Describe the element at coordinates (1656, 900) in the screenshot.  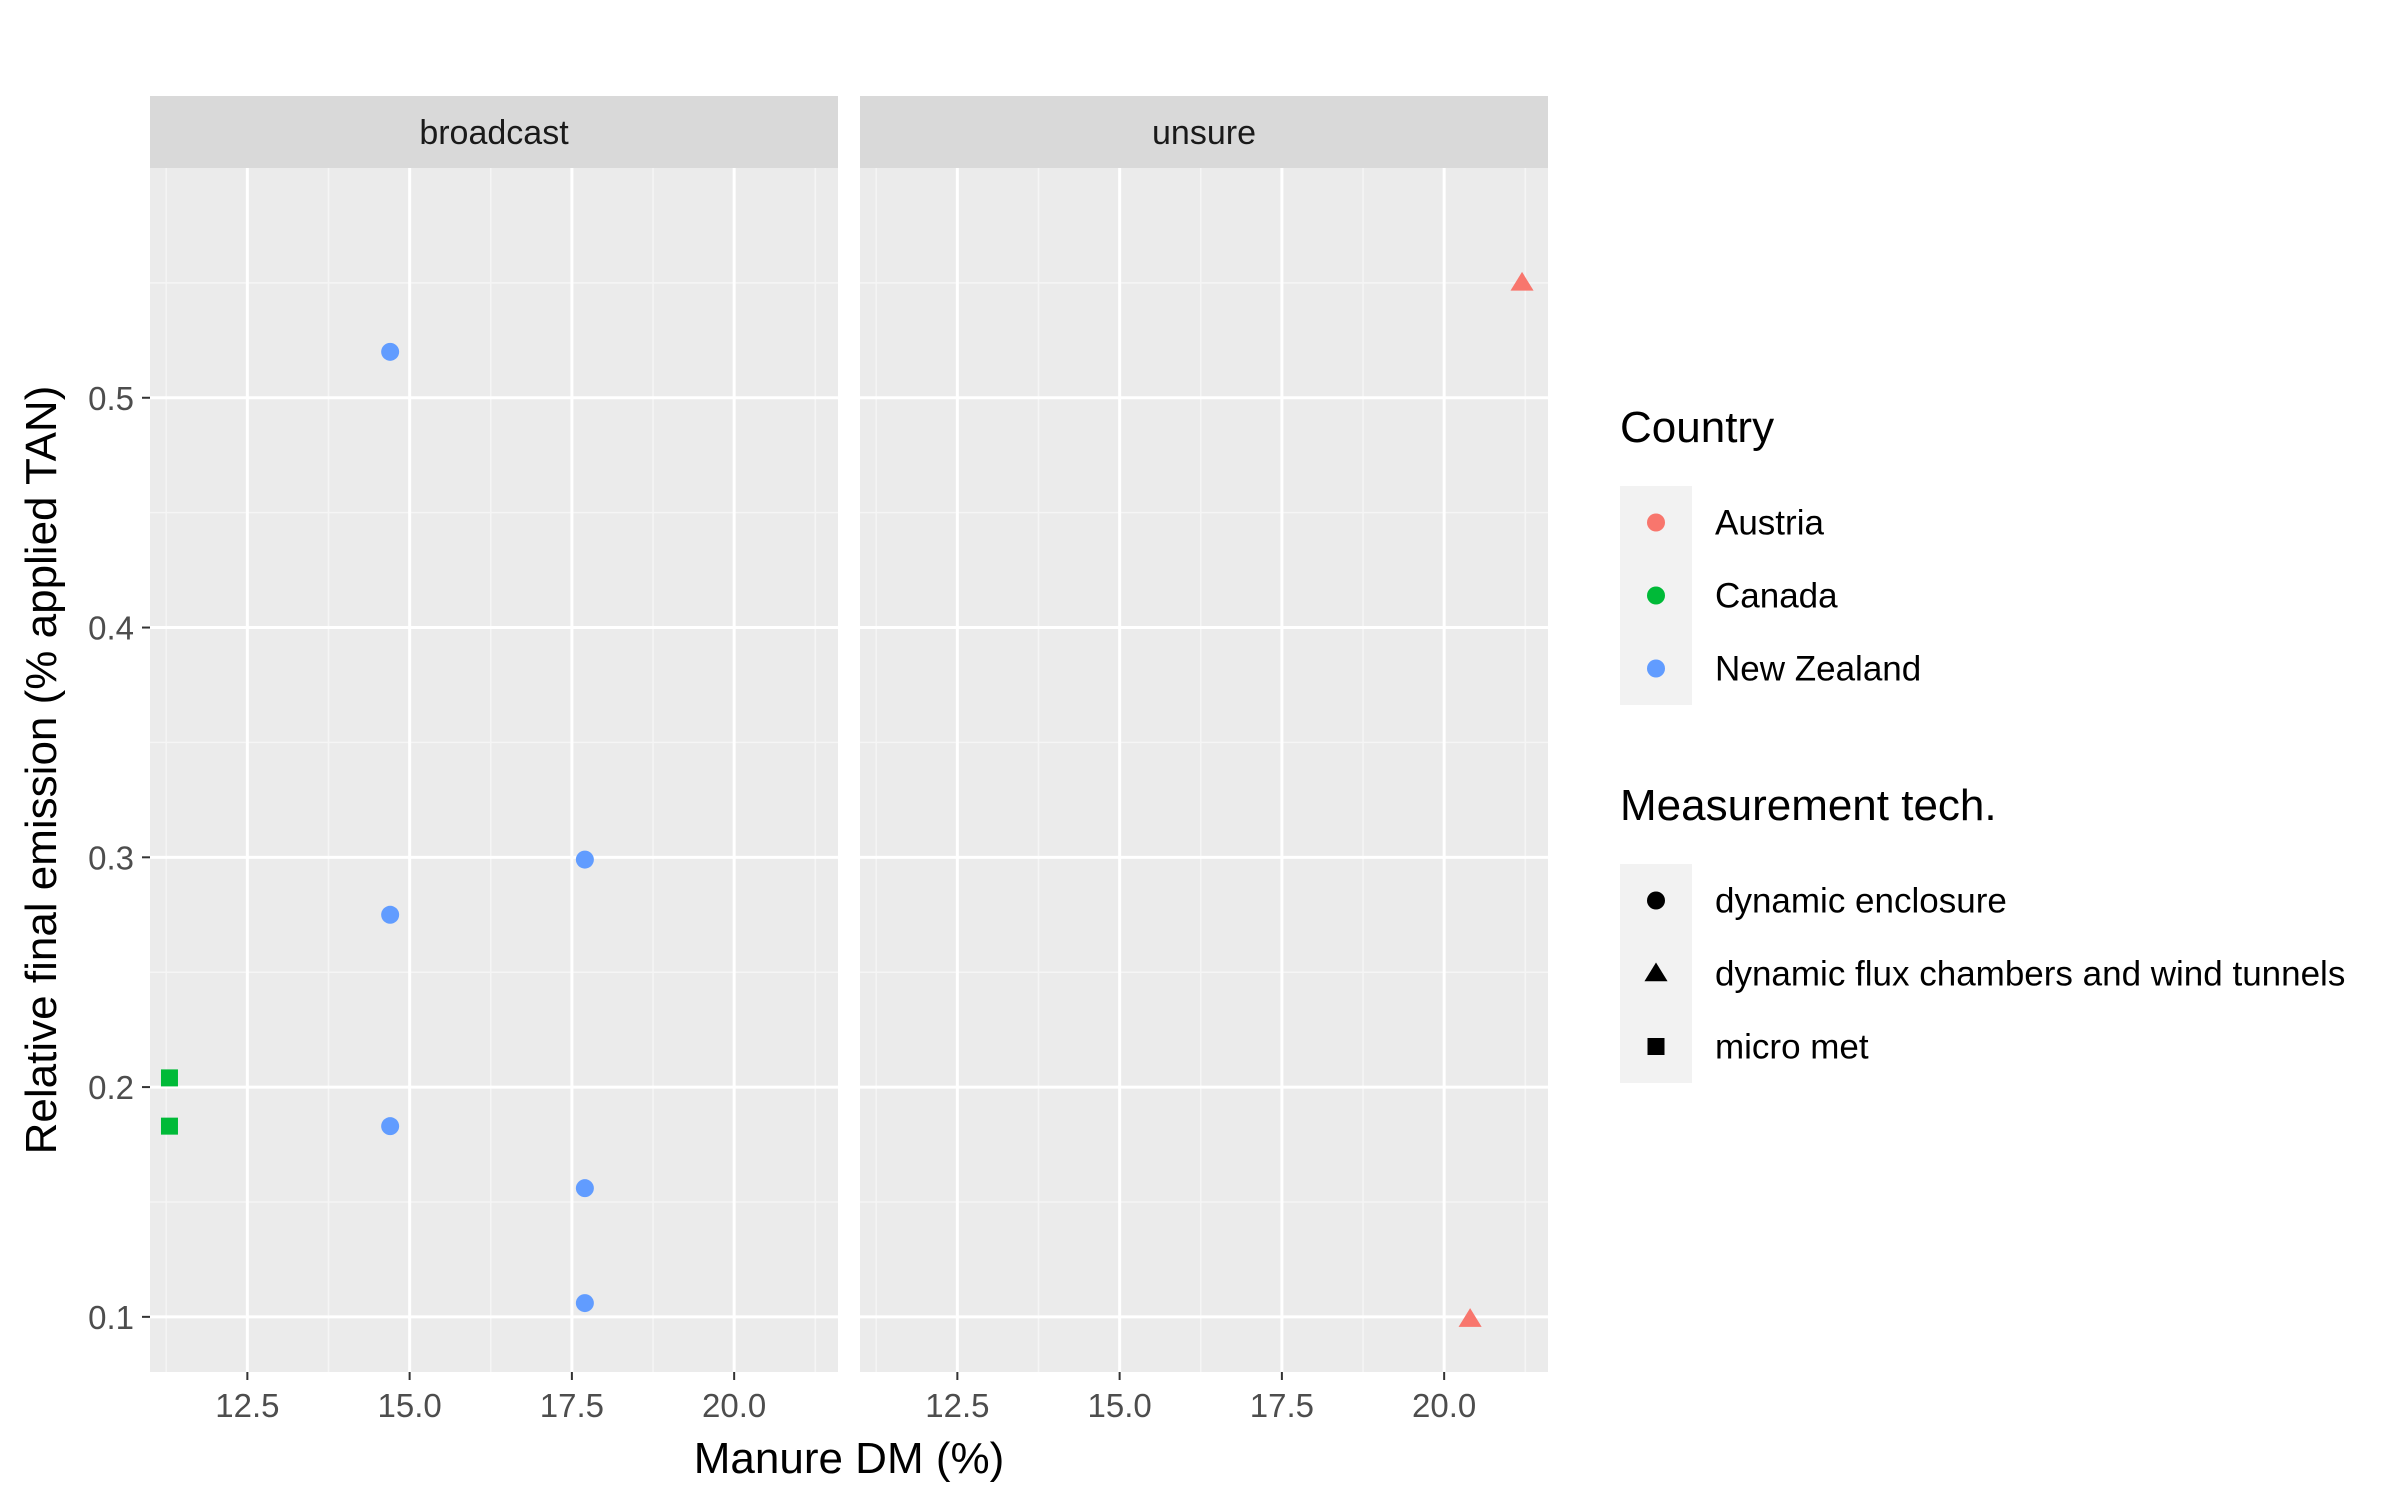
I see `legend-key-dynamic-enclosure` at that location.